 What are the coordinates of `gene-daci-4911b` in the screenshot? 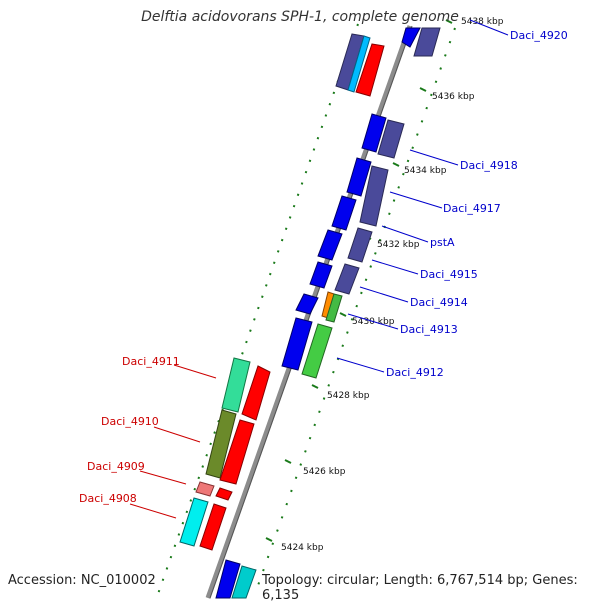 It's located at (256, 393).